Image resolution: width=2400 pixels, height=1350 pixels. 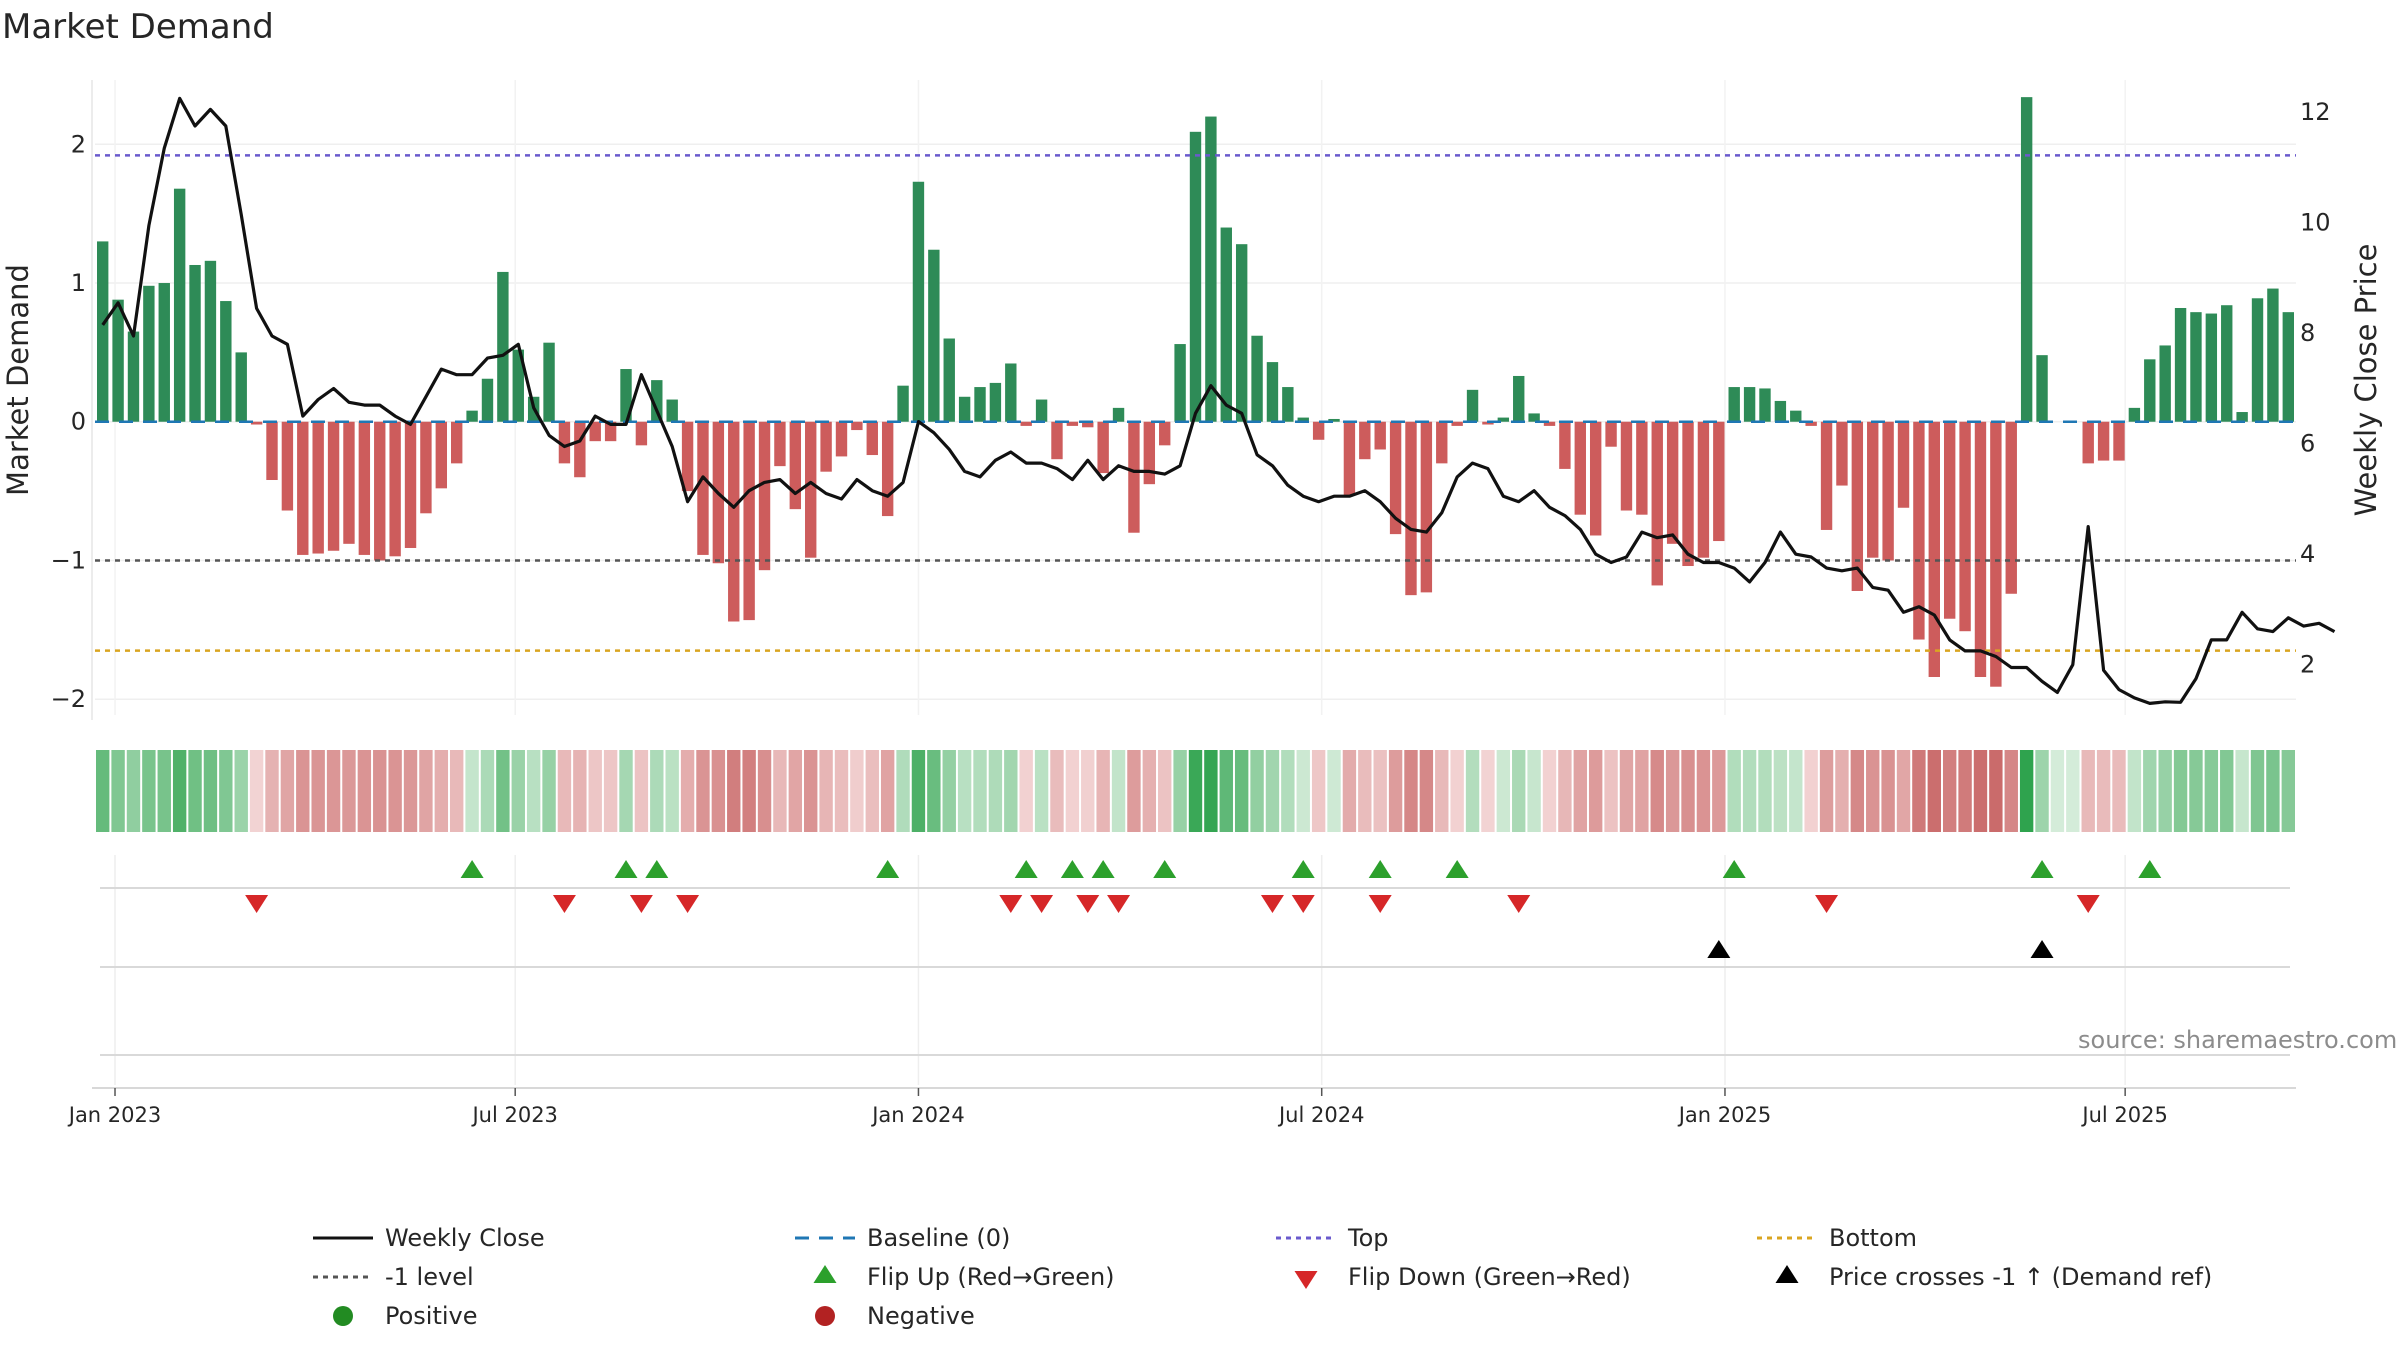 I want to click on legend-flip-down-swatch, so click(x=1306, y=1280).